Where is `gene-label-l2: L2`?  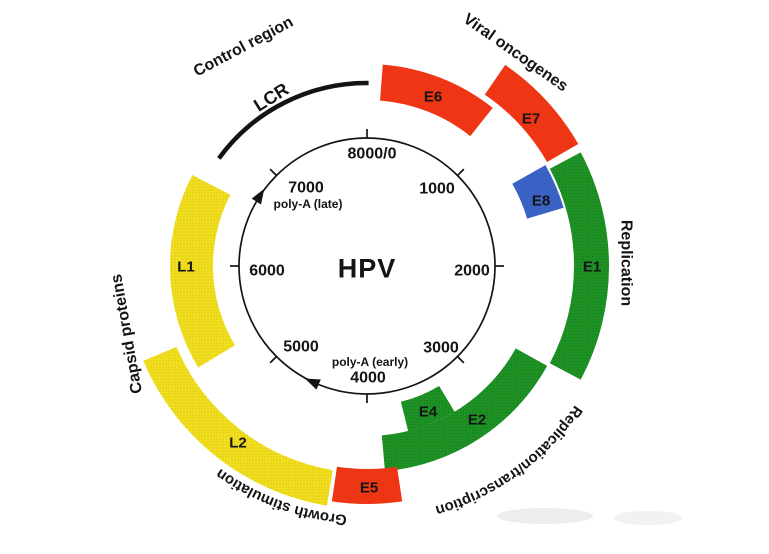
gene-label-l2: L2 is located at coordinates (238, 442).